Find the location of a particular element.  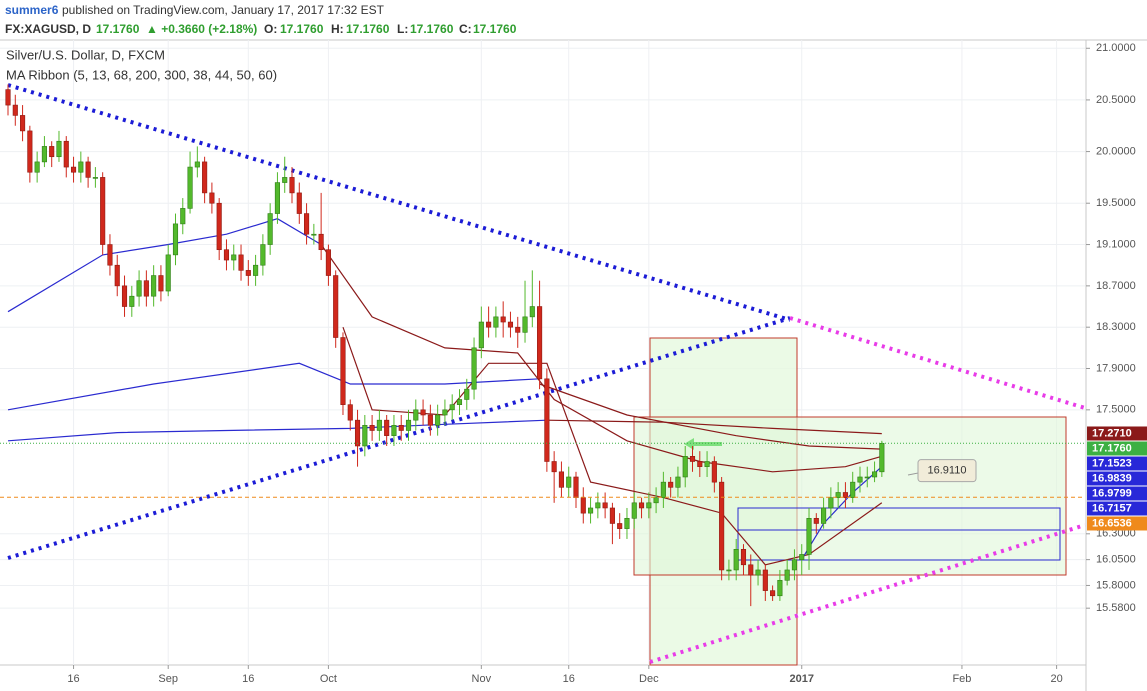

ohlc-label: C: is located at coordinates (465, 29).